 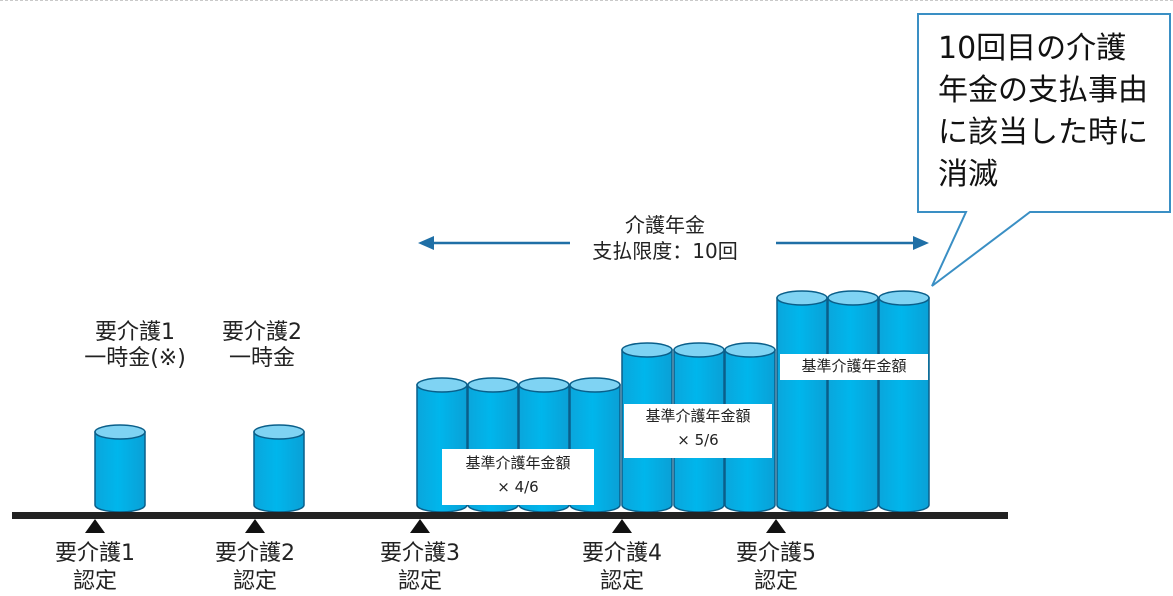 I want to click on milestone-label-5: 要介護5 認定, so click(x=776, y=567).